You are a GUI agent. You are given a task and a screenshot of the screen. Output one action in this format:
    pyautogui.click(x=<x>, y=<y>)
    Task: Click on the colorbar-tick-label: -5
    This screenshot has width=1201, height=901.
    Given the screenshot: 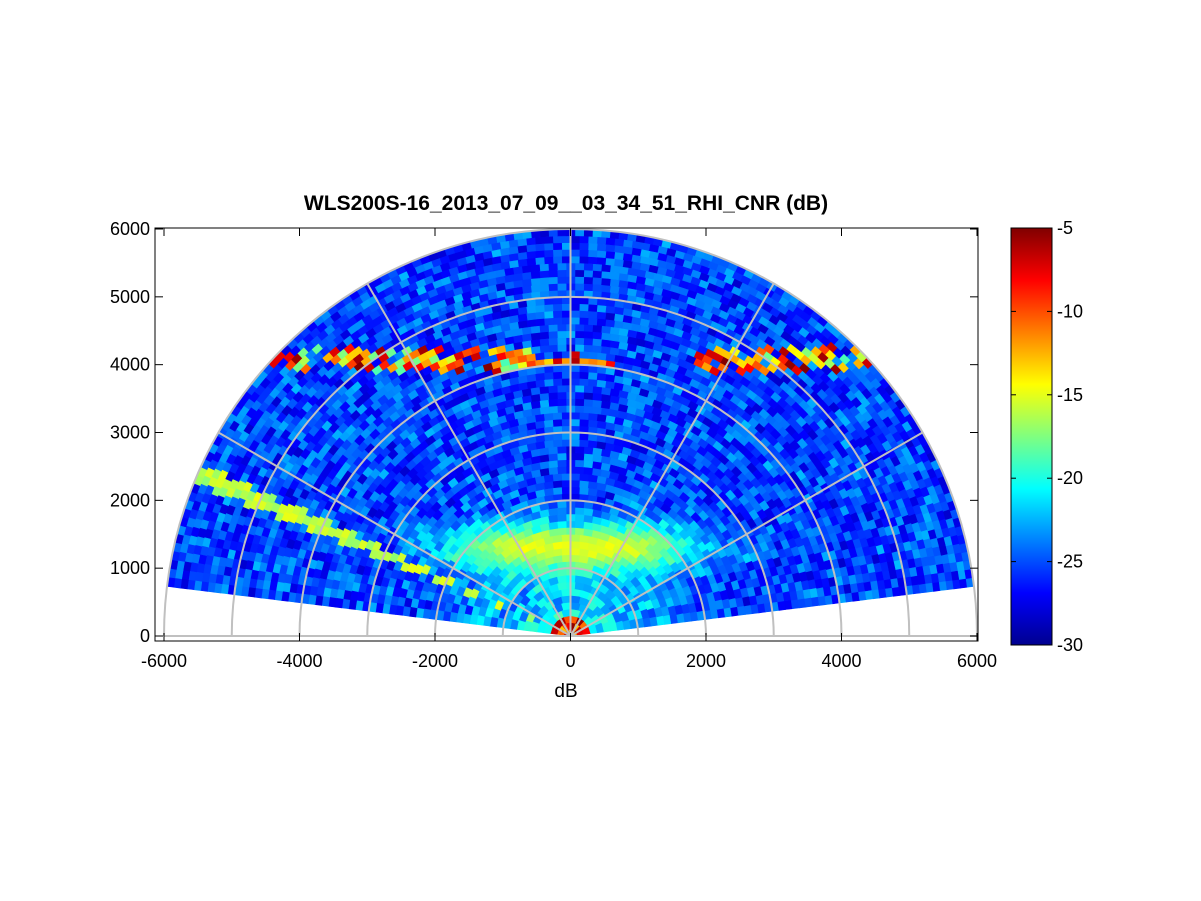 What is the action you would take?
    pyautogui.click(x=1065, y=228)
    